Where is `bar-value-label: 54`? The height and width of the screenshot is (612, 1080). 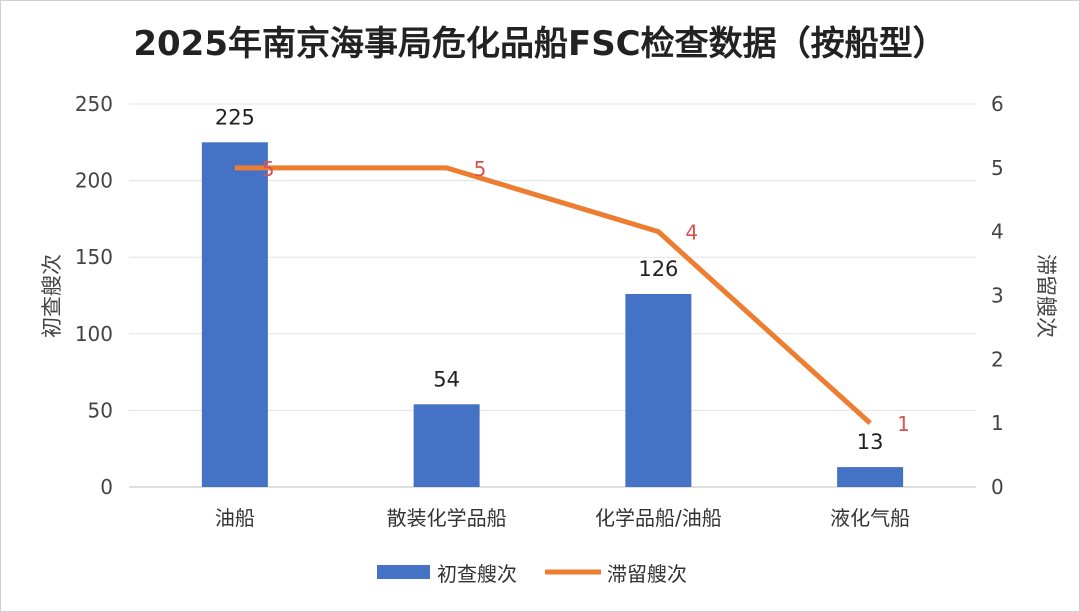
bar-value-label: 54 is located at coordinates (446, 379).